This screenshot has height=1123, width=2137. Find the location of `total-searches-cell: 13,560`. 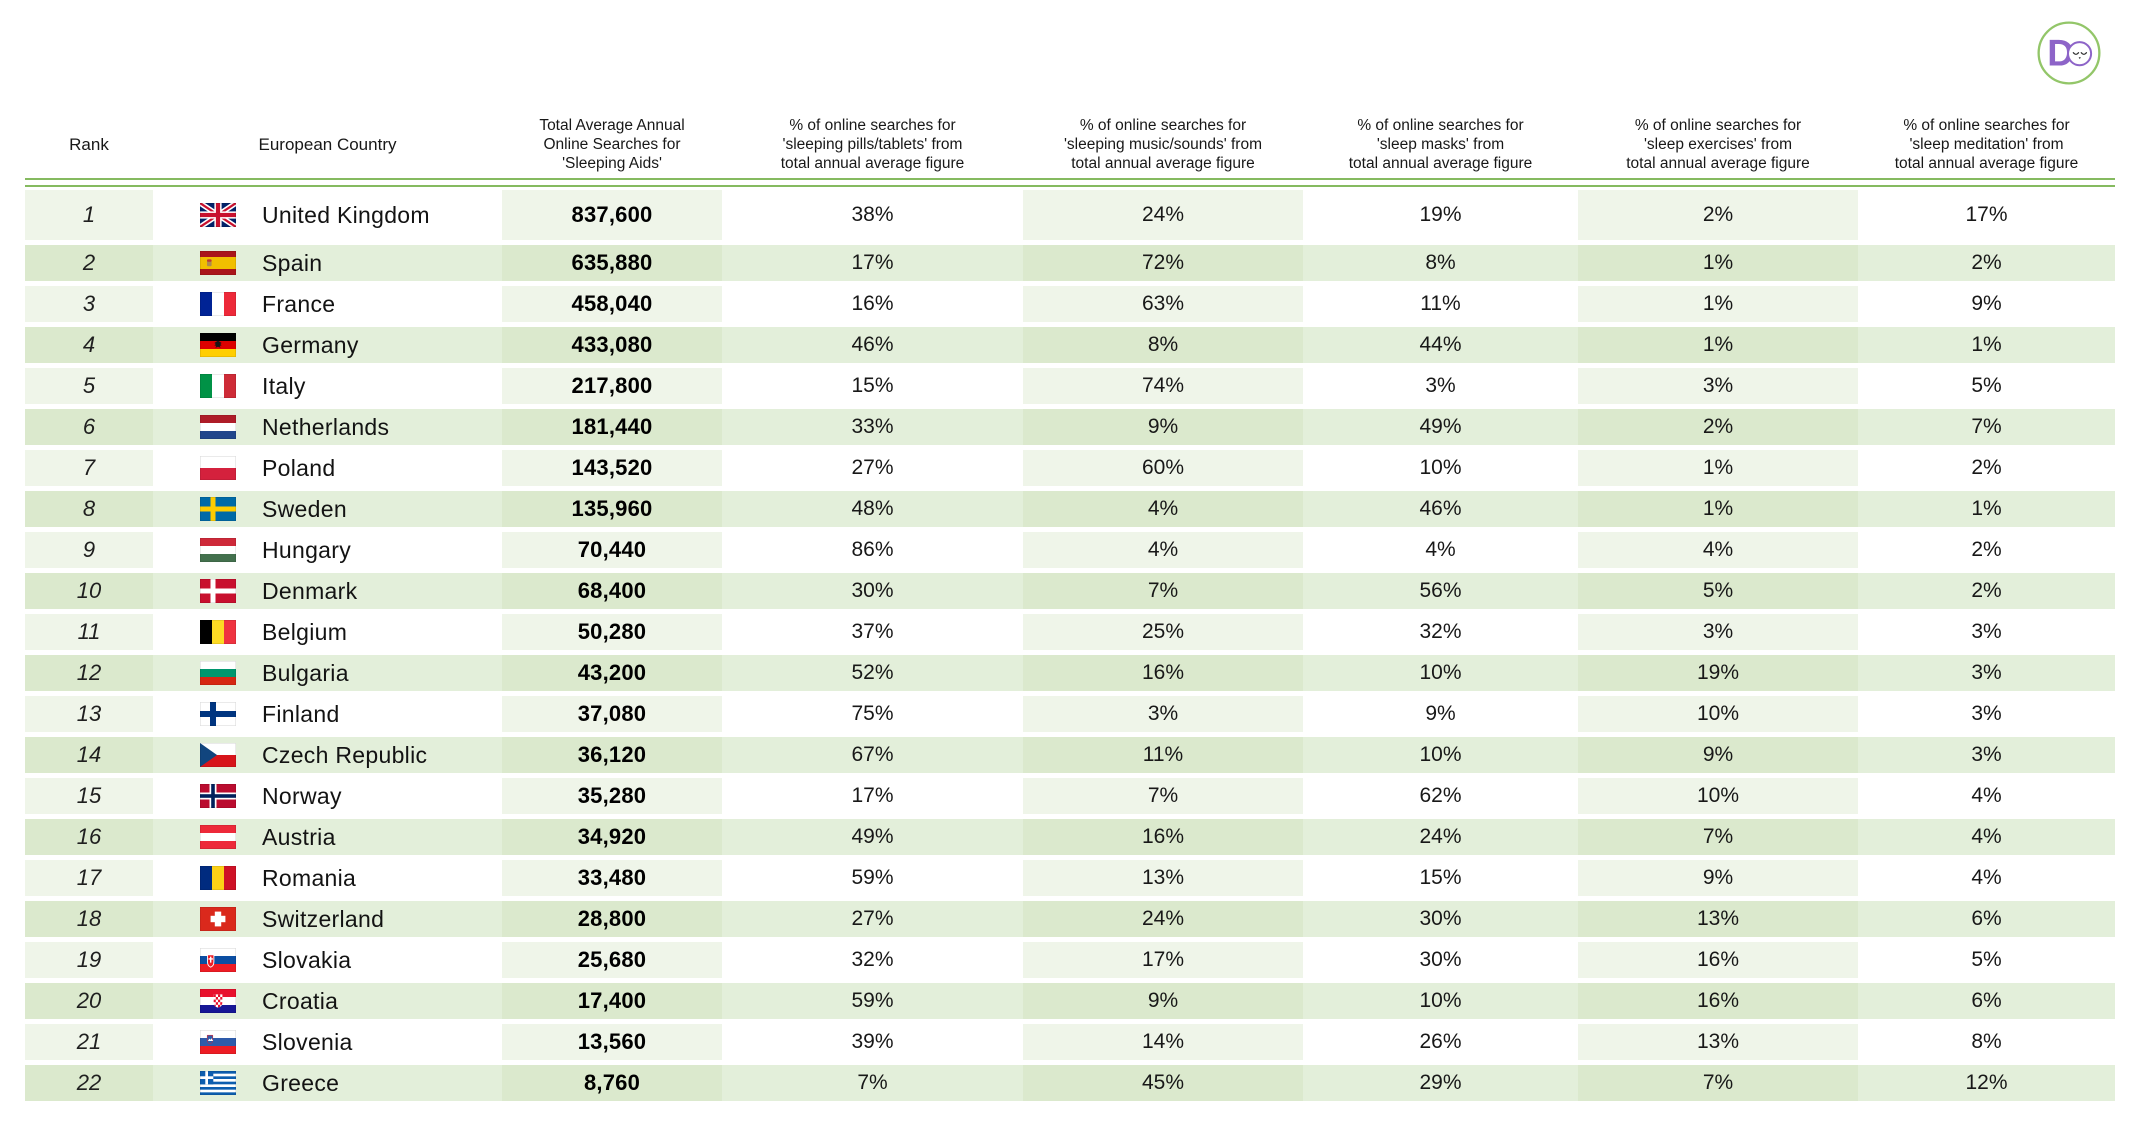

total-searches-cell: 13,560 is located at coordinates (612, 1042).